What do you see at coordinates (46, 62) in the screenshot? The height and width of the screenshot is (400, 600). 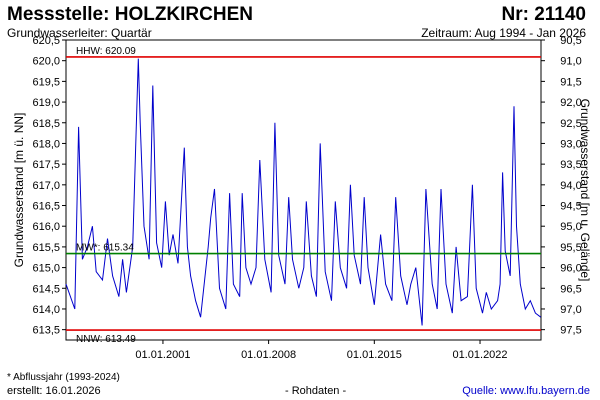 I see `y-left-tick-label: 620,0` at bounding box center [46, 62].